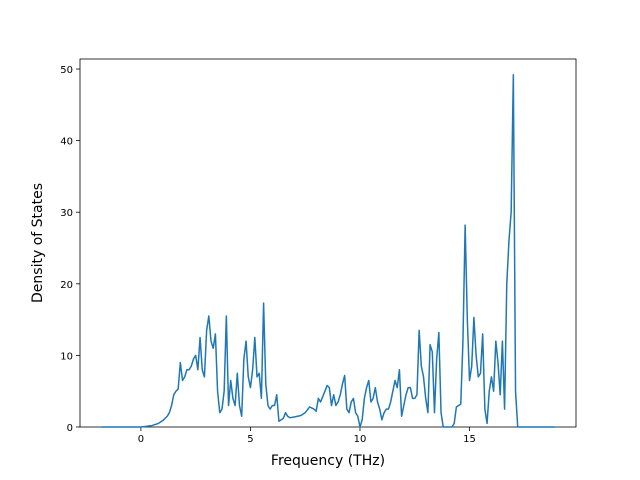 This screenshot has width=640, height=480. I want to click on x-tick-label: 15, so click(469, 439).